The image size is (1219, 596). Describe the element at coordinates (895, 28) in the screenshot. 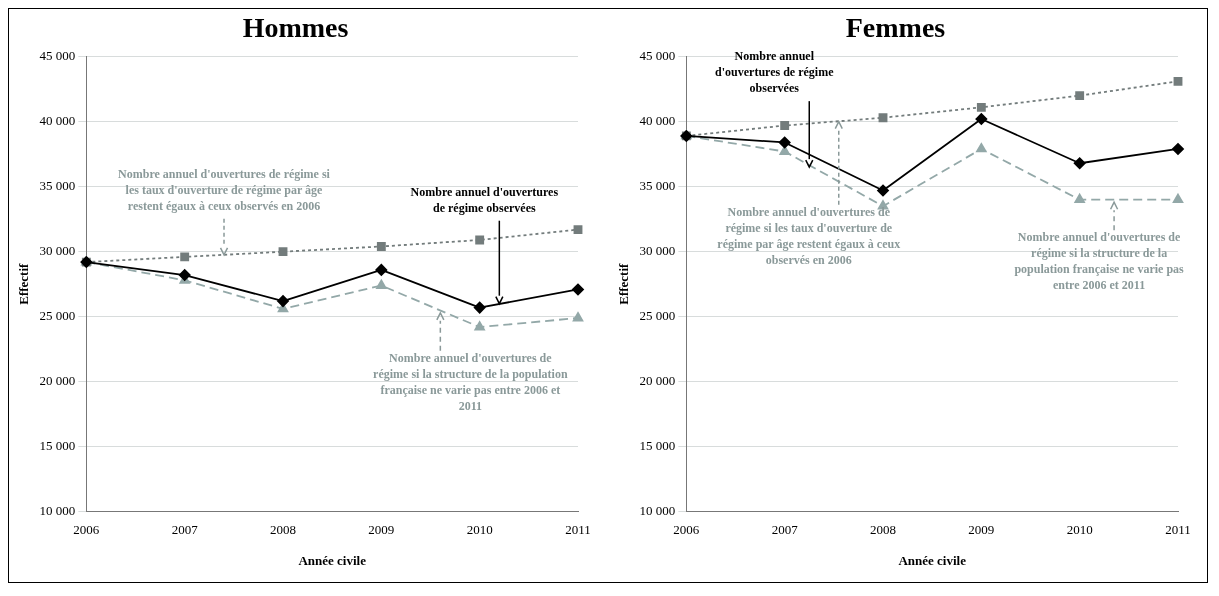

I see `chart-title: Femmes` at that location.